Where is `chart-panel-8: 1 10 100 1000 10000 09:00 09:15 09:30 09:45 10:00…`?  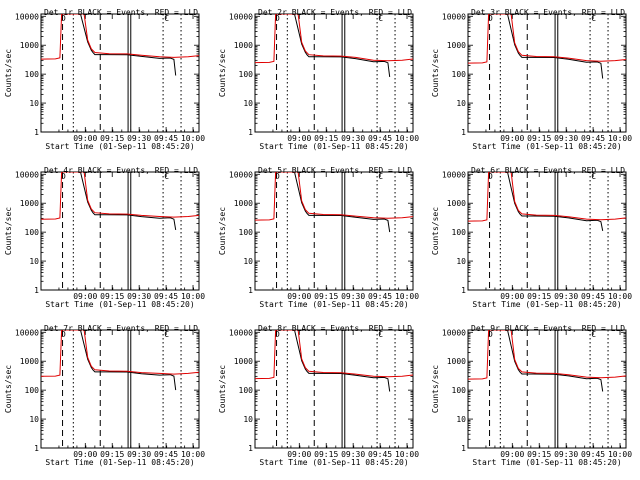
chart-panel-8: 1 10 100 1000 10000 09:00 09:15 09:30 09:45 10:00… is located at coordinates (318, 395).